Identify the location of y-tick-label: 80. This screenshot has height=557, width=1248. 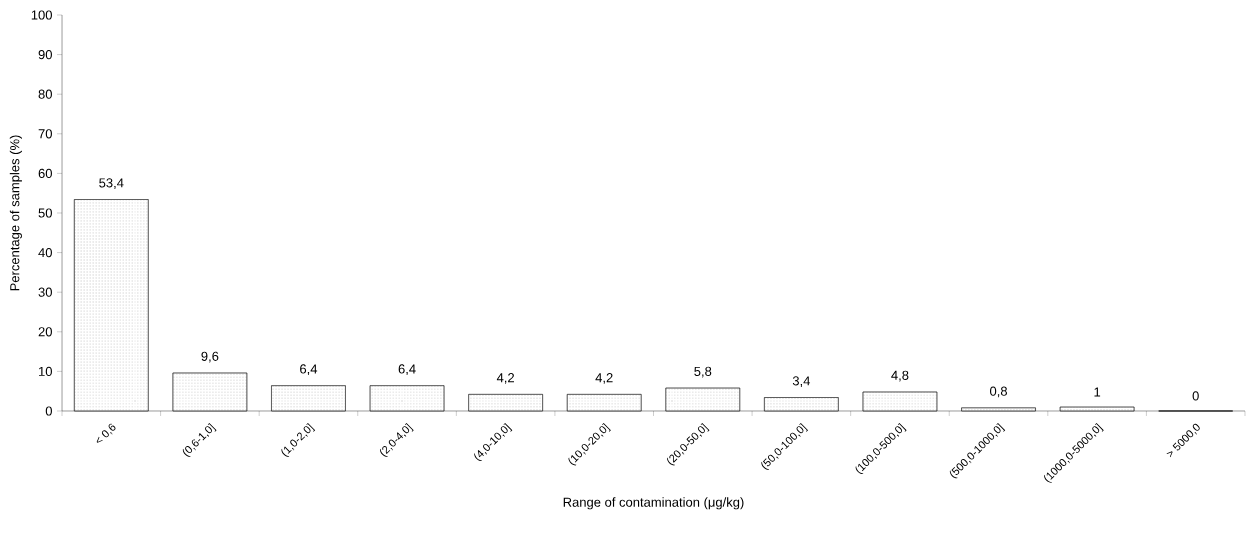
(45, 94).